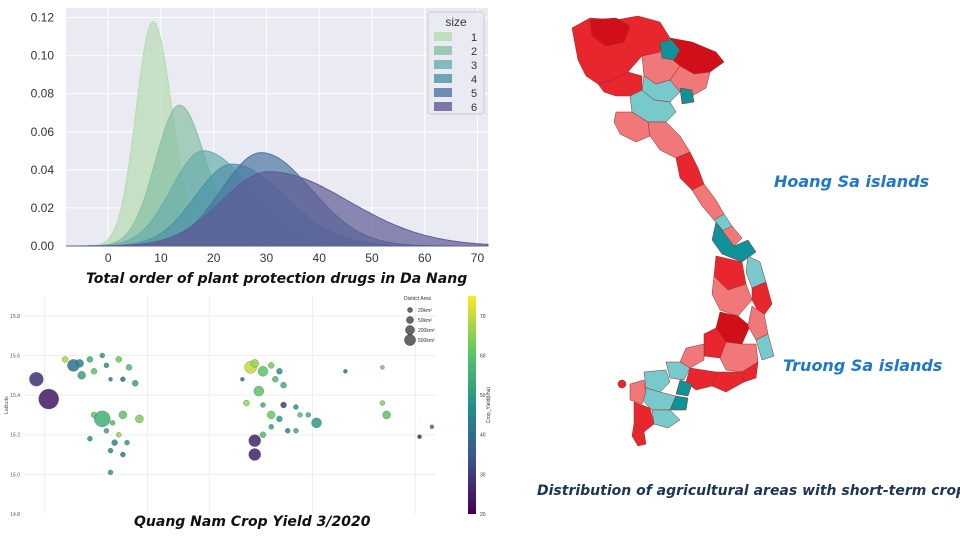 The width and height of the screenshot is (960, 545). I want to click on map-region-mekong-south, so click(666, 419).